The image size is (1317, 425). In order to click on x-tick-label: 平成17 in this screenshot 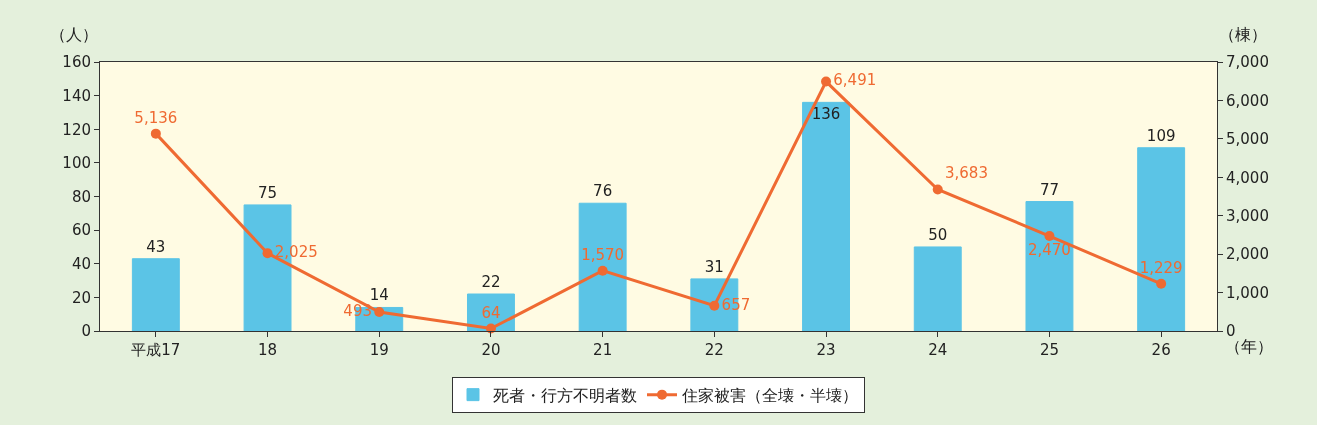, I will do `click(156, 350)`.